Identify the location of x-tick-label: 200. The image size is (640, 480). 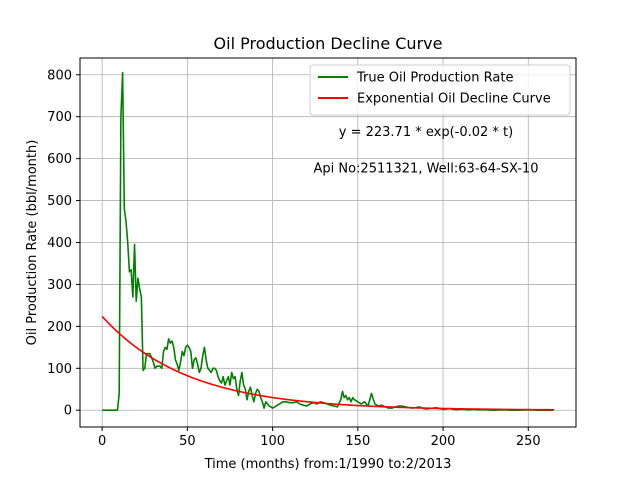
(443, 441).